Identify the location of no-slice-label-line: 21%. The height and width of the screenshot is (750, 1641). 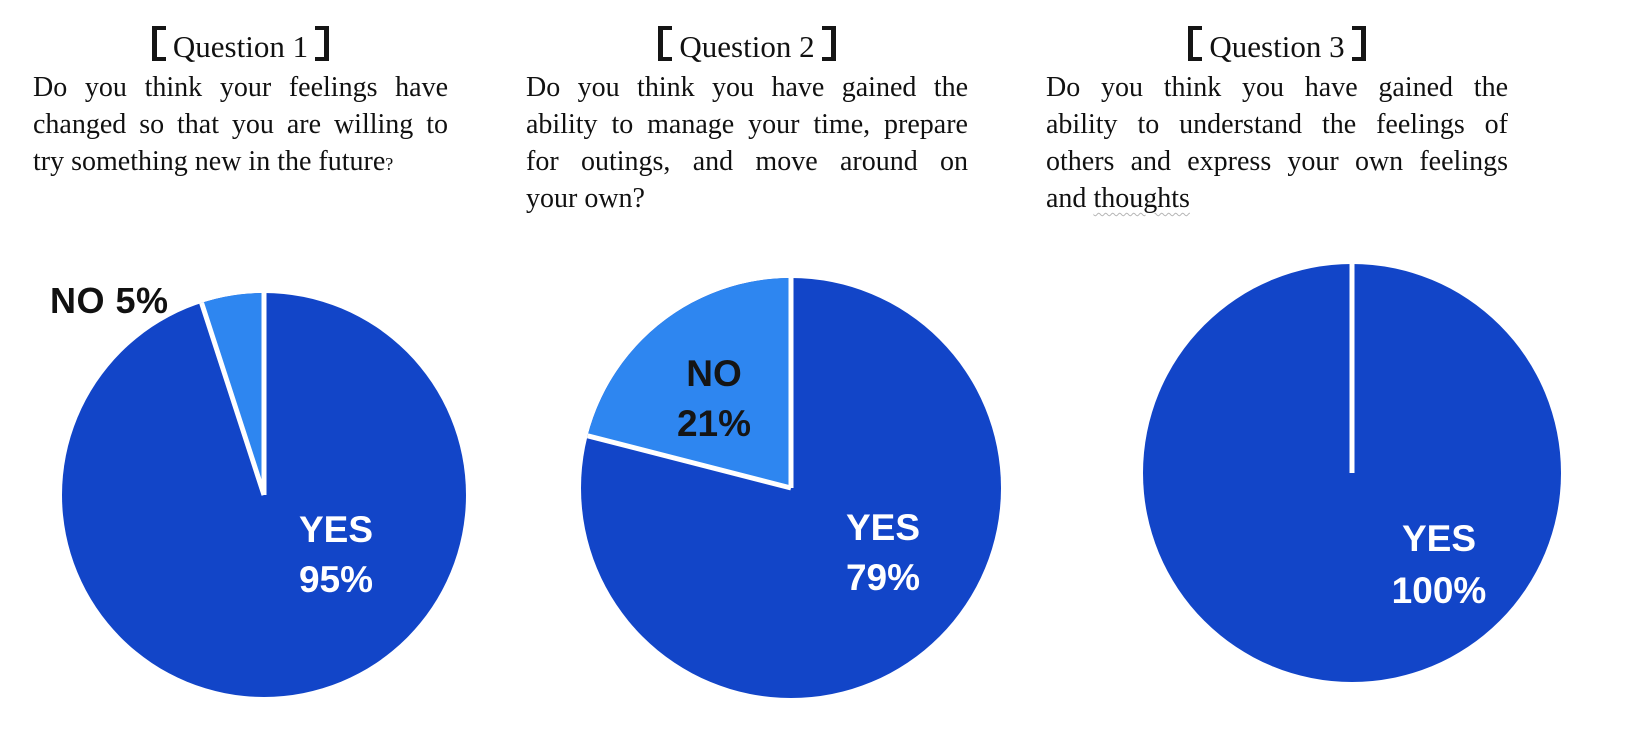
(714, 423).